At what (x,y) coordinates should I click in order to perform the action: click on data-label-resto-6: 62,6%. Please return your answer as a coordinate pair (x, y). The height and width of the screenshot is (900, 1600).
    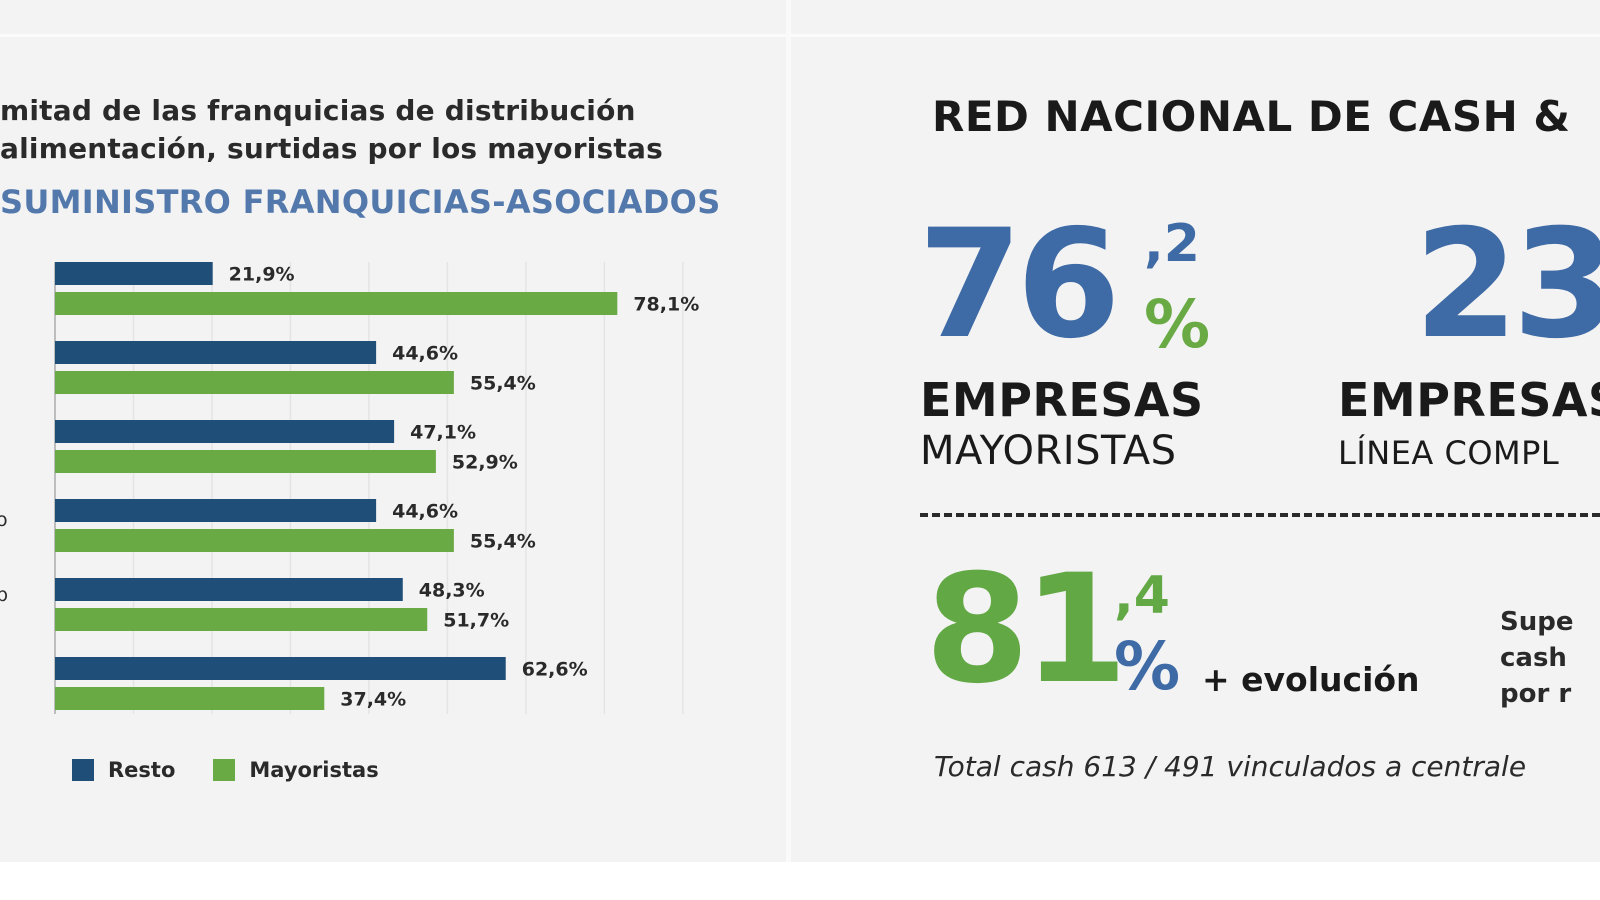
    Looking at the image, I should click on (555, 670).